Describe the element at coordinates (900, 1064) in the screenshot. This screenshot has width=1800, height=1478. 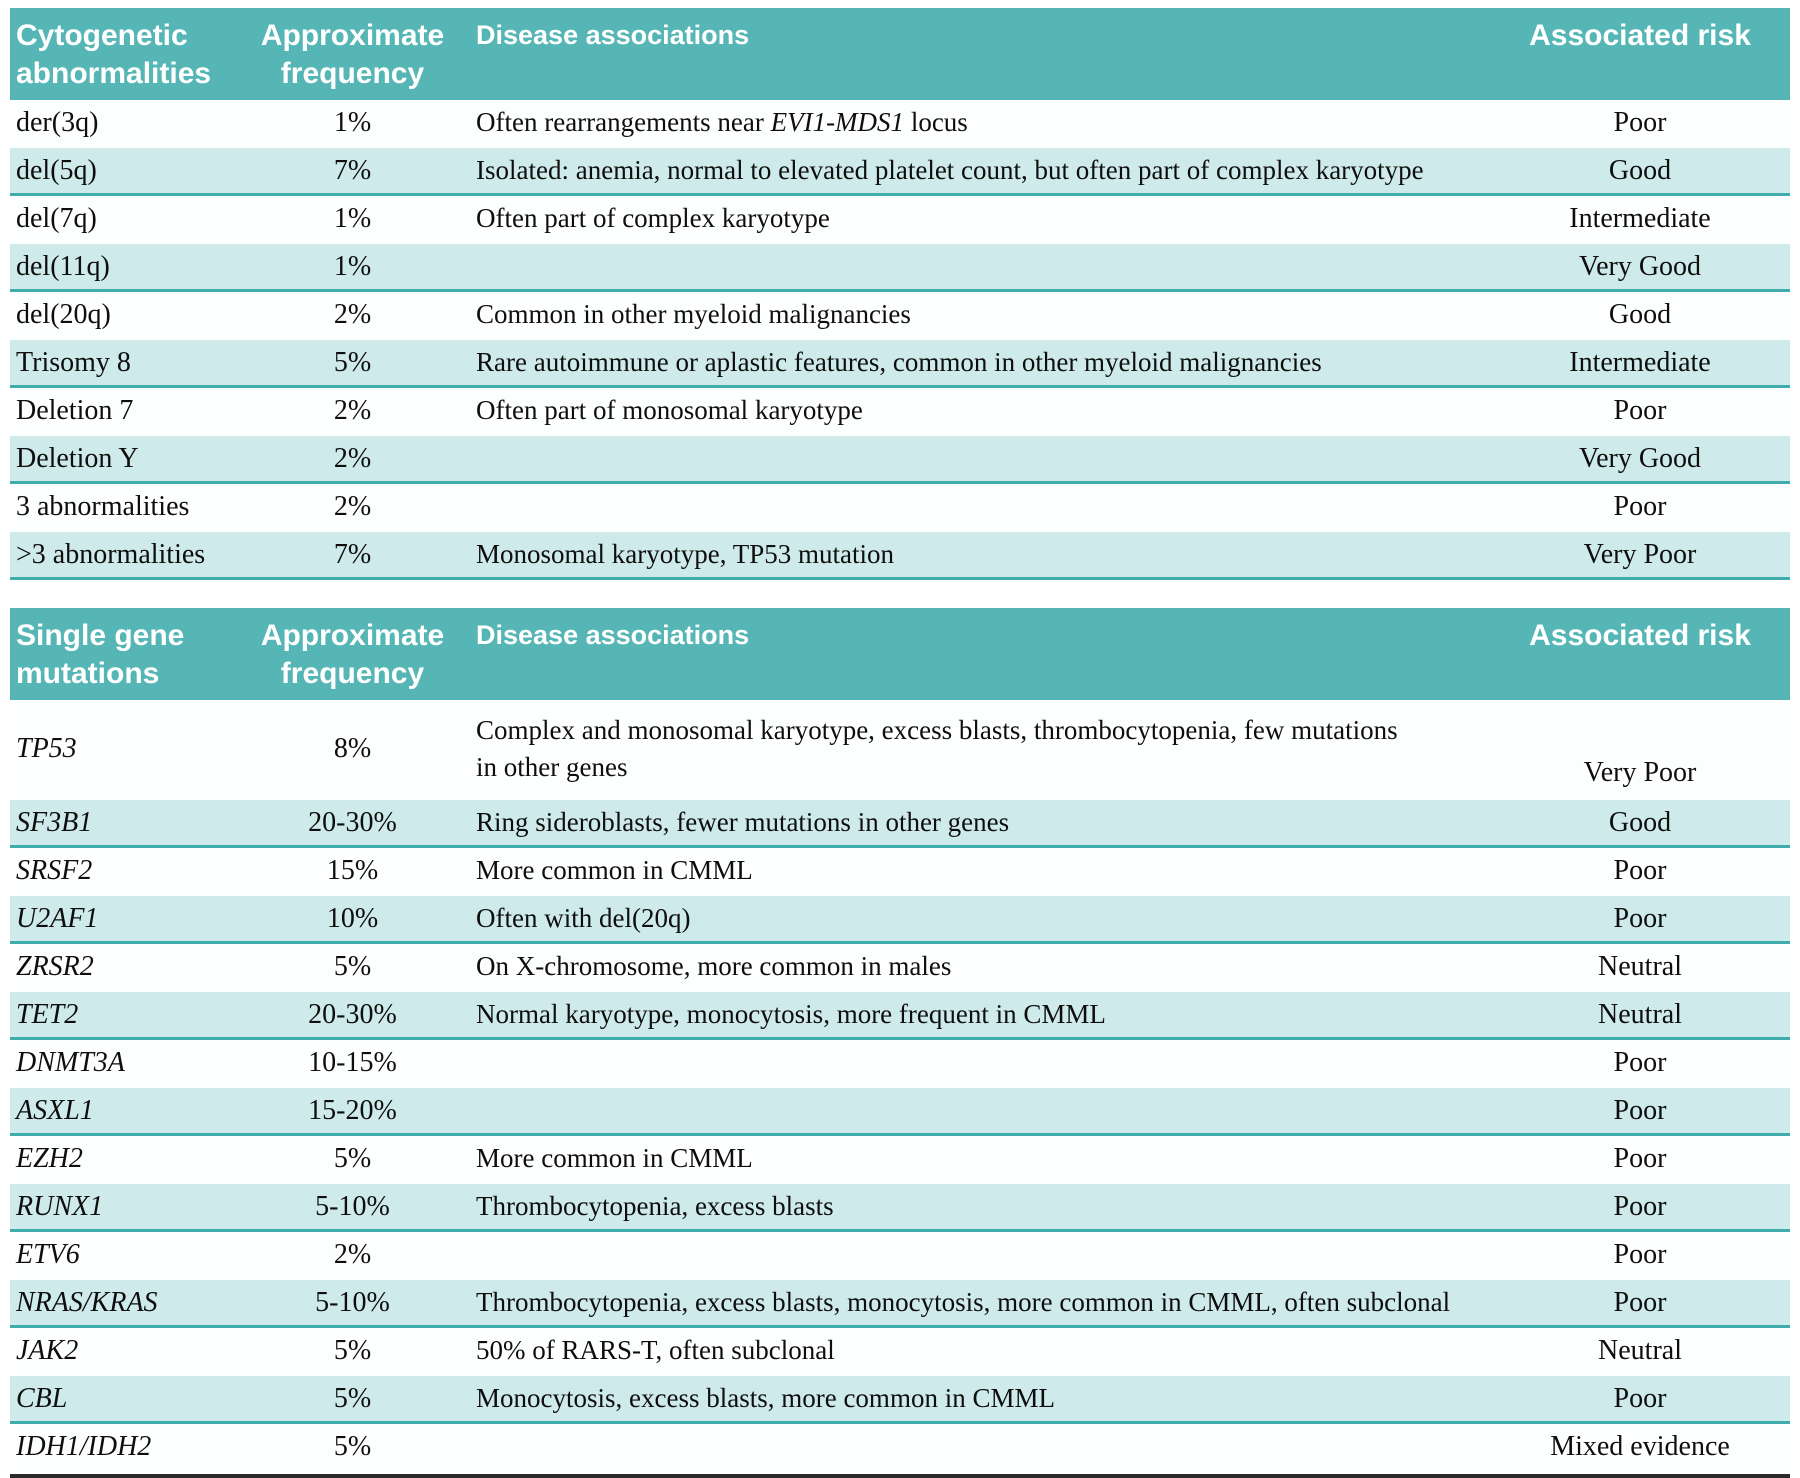
I see `table-row: DNMT3A 10-15% Poor` at that location.